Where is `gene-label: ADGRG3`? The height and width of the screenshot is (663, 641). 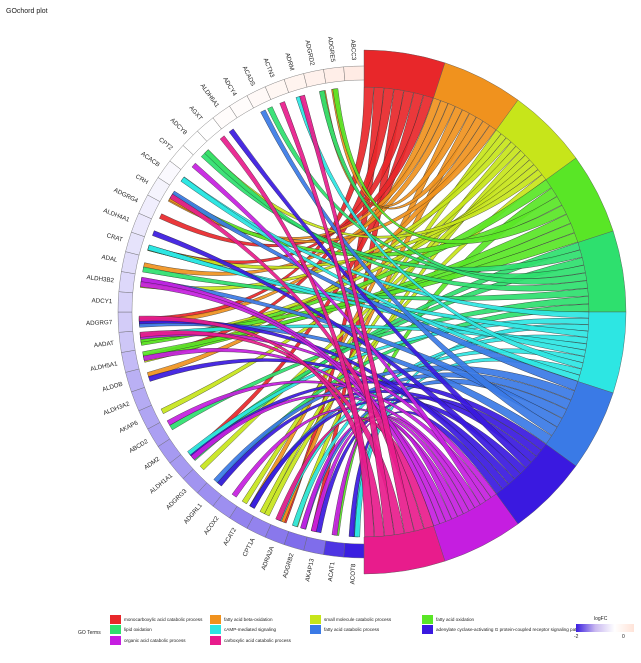 gene-label: ADGRG3 is located at coordinates (177, 499).